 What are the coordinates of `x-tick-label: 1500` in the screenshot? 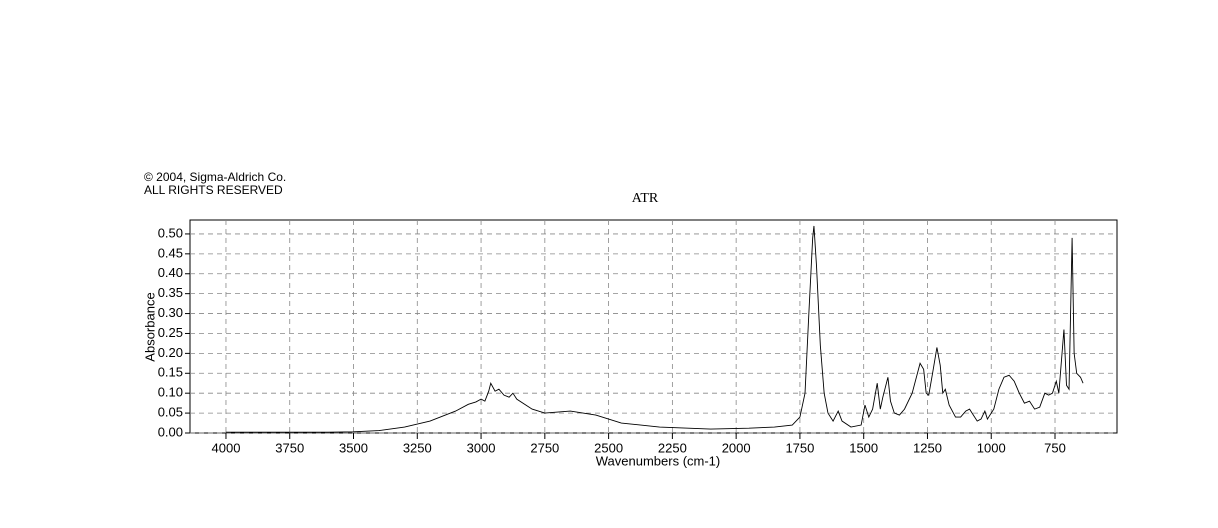 It's located at (863, 447).